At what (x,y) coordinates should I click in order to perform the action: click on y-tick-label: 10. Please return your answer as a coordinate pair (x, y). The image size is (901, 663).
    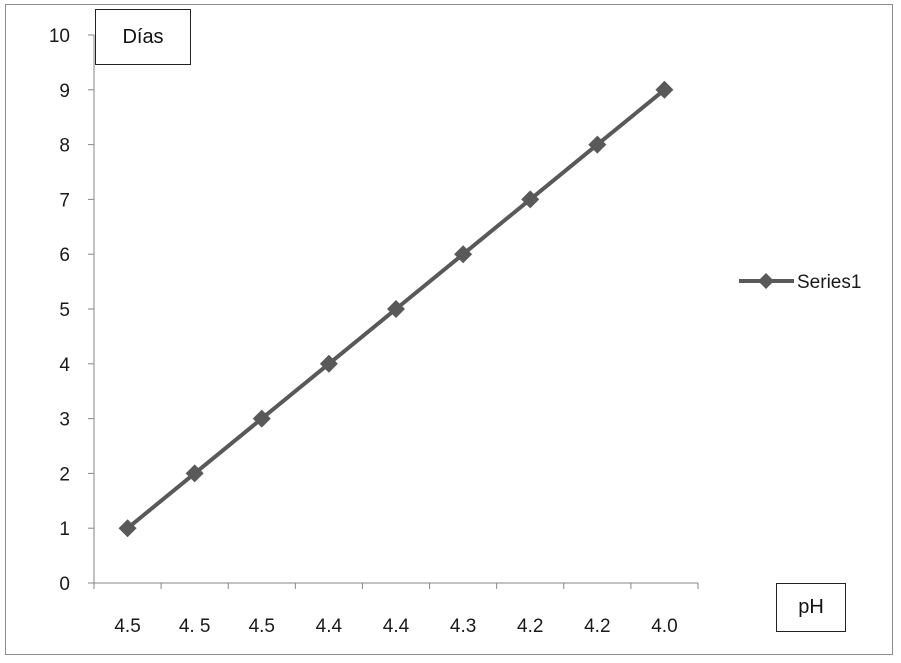
    Looking at the image, I should click on (59, 36).